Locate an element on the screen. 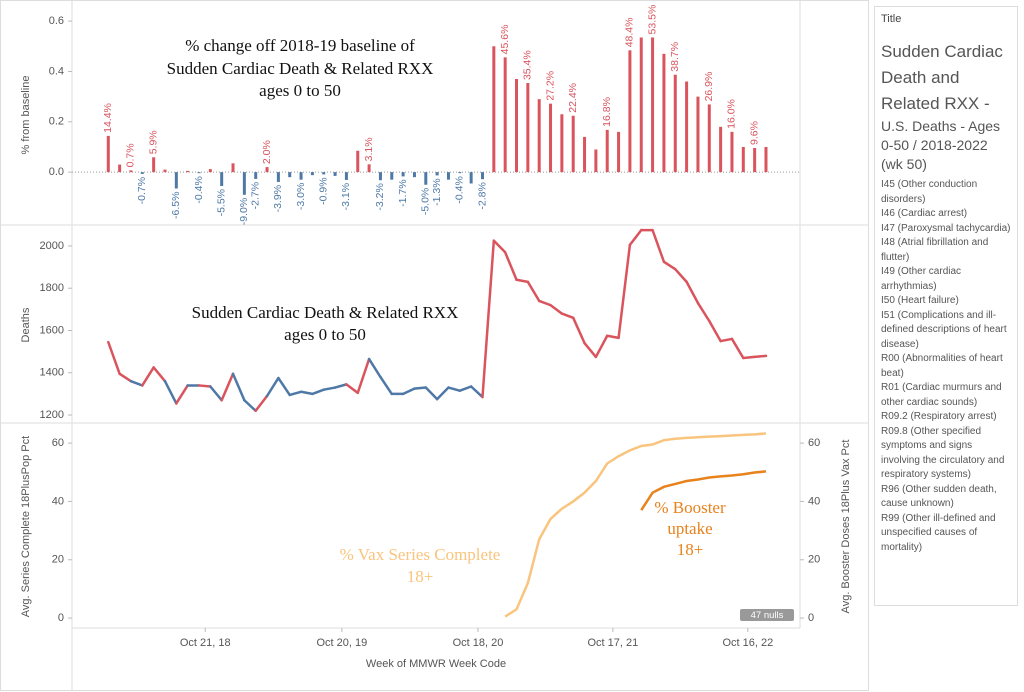  data-label: -3.0% is located at coordinates (301, 196).